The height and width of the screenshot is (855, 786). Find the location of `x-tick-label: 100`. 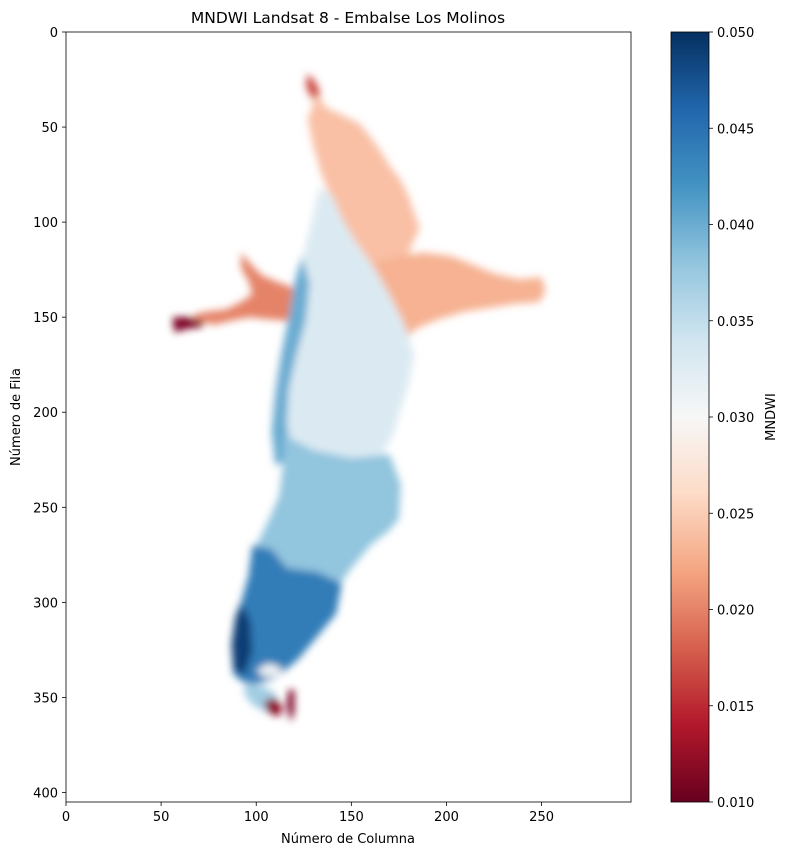

x-tick-label: 100 is located at coordinates (256, 817).